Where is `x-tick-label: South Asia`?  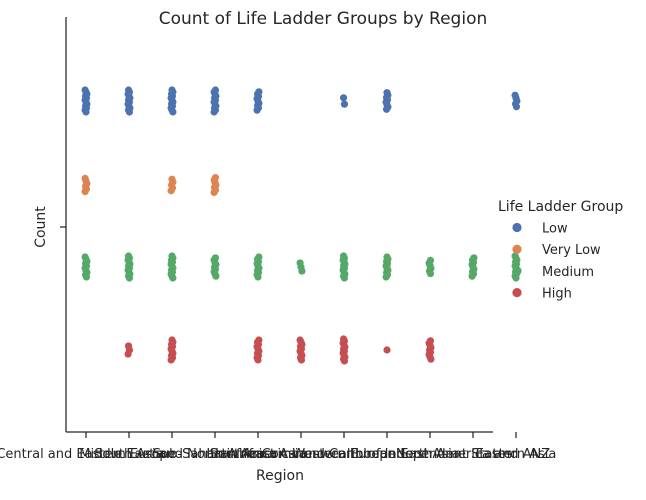
x-tick-label: South Asia is located at coordinates (128, 454).